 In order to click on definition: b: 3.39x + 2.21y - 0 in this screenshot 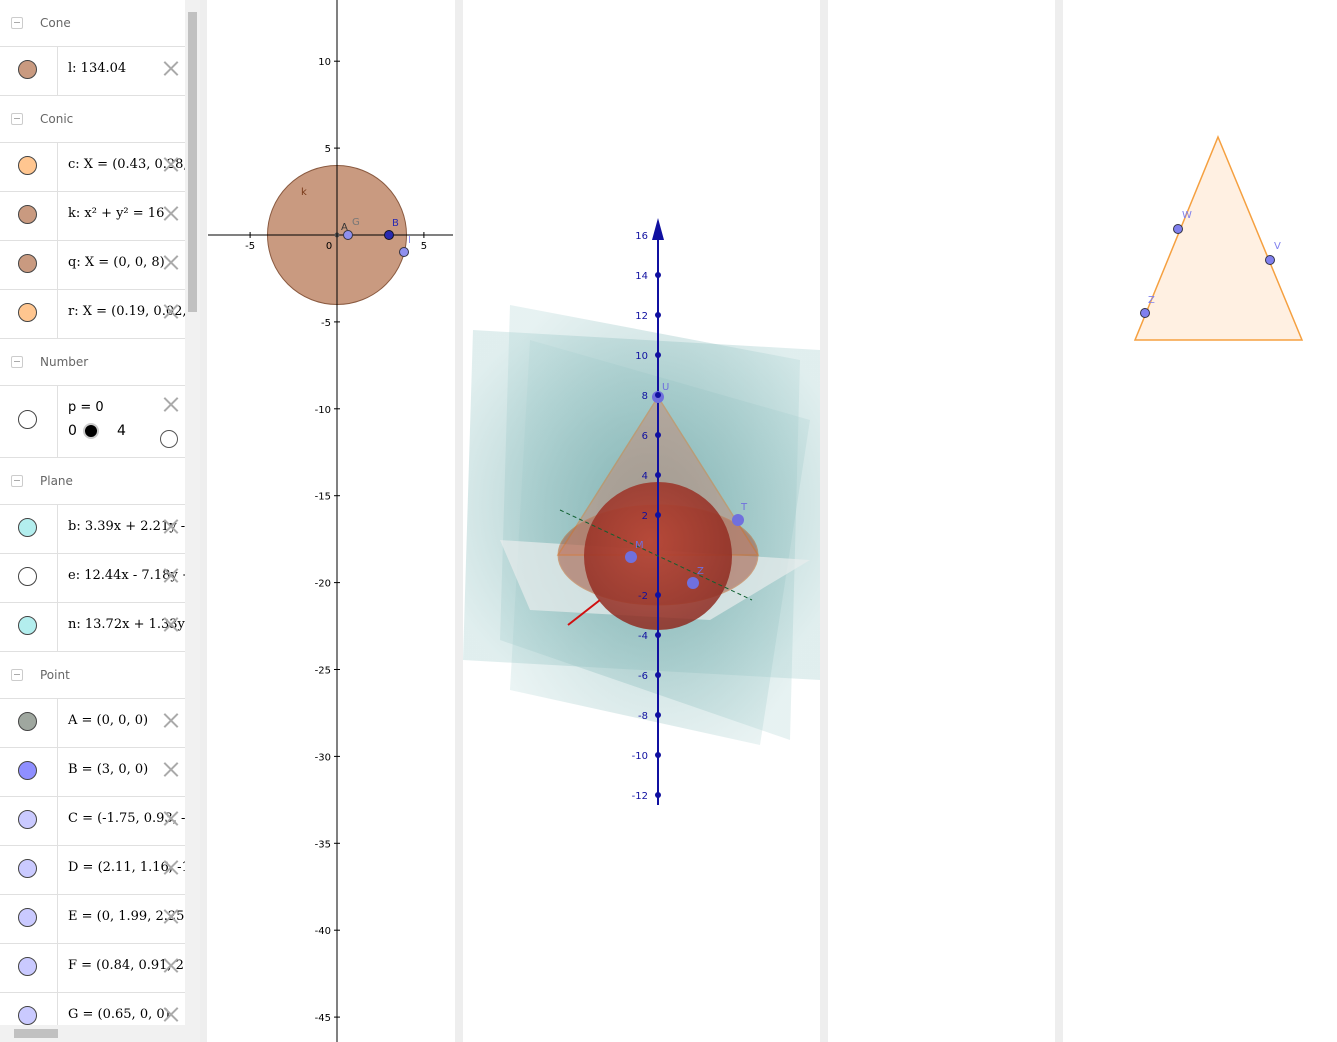, I will do `click(126, 526)`.